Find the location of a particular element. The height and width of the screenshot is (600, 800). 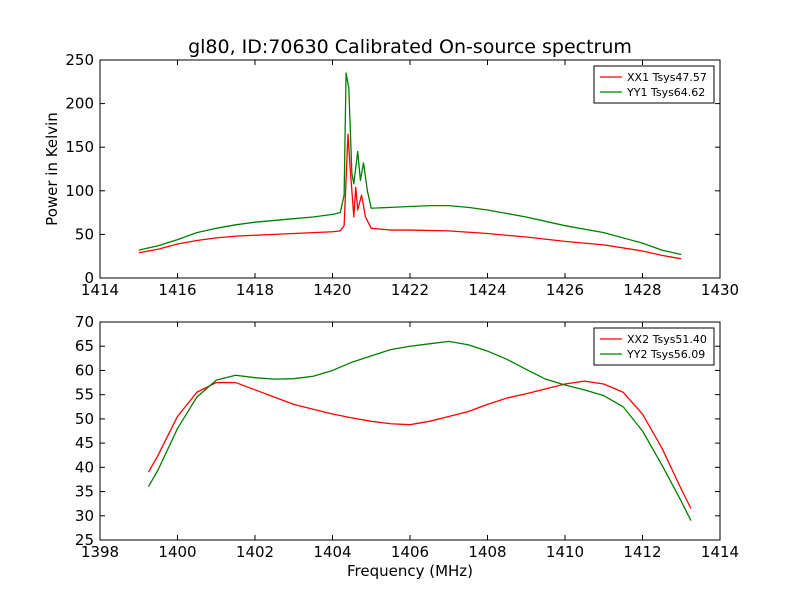

y-tick-label: 0 is located at coordinates (89, 278).